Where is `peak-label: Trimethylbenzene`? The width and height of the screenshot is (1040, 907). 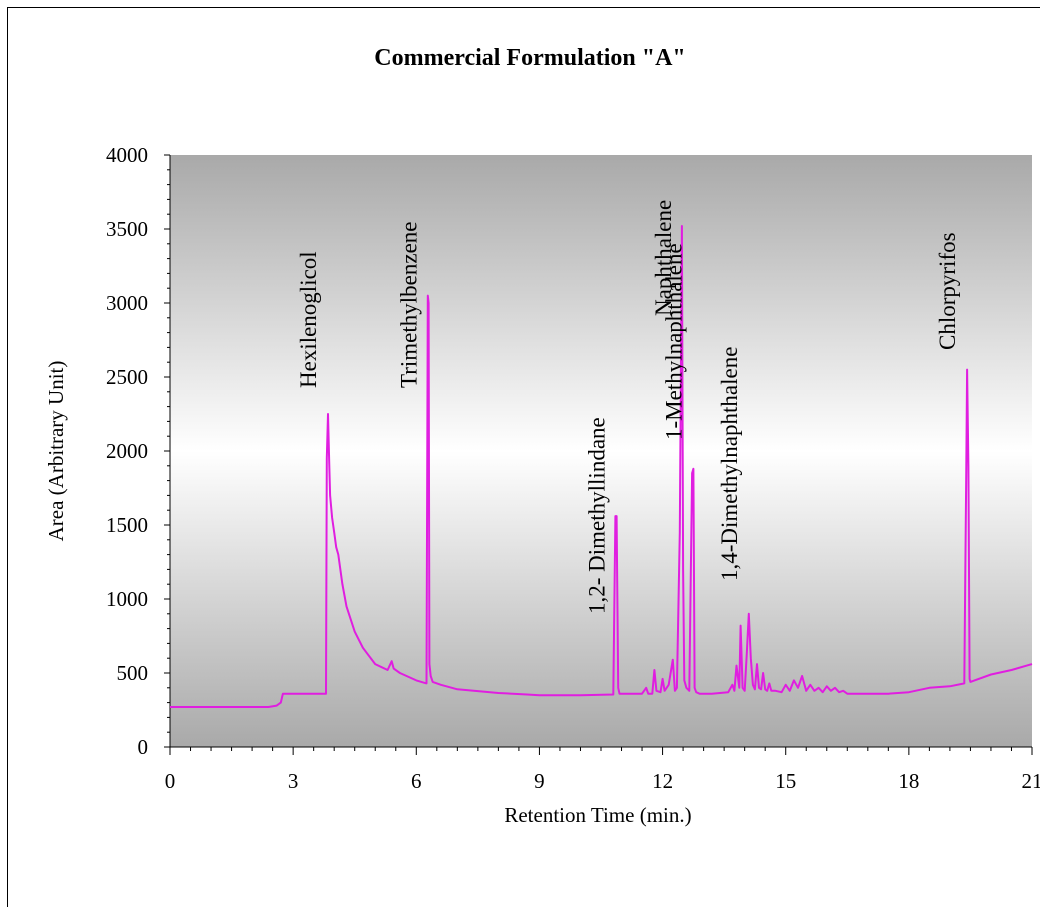
peak-label: Trimethylbenzene is located at coordinates (409, 304).